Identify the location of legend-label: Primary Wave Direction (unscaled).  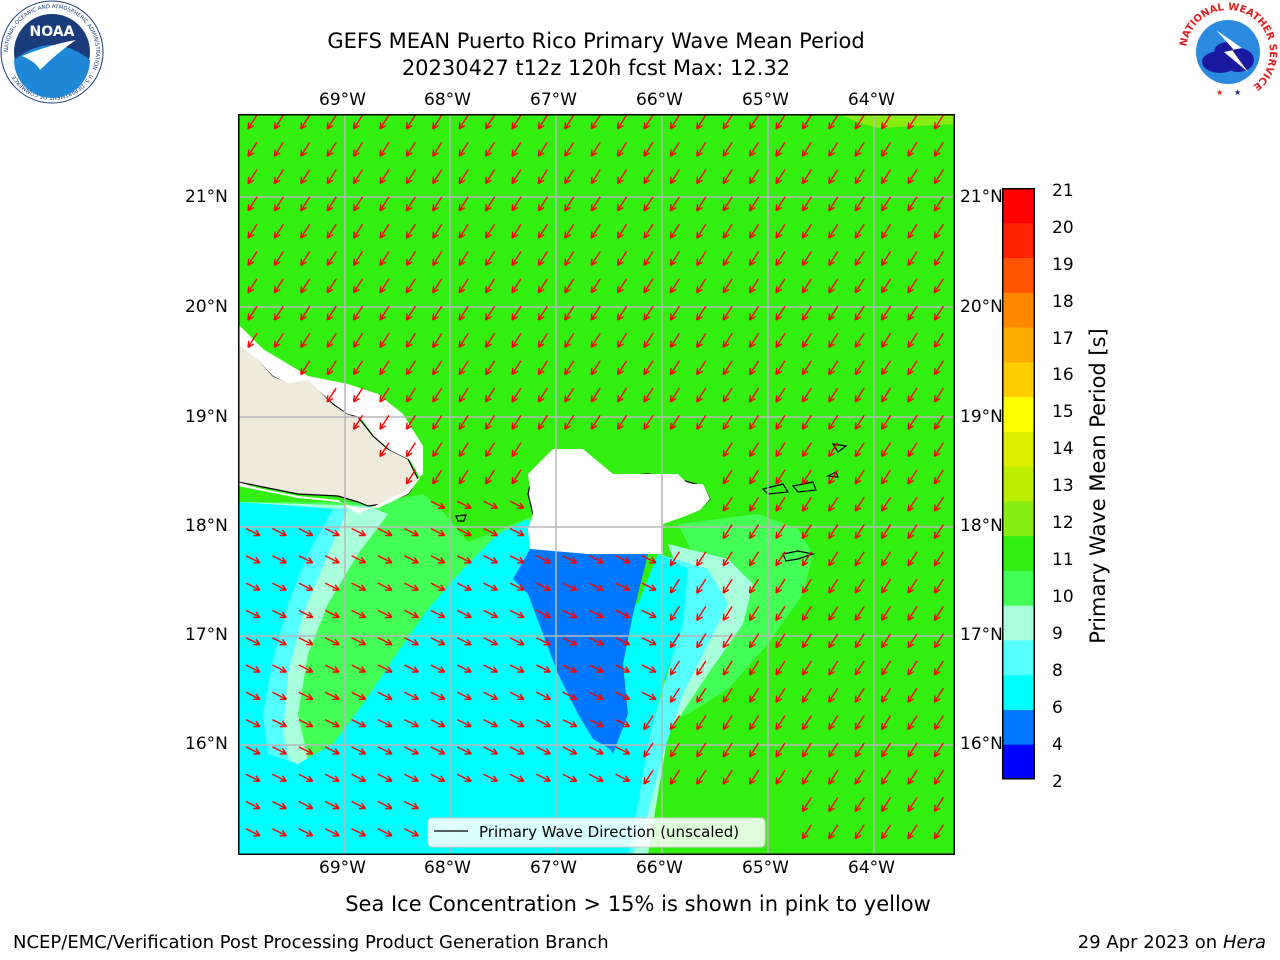
(609, 832).